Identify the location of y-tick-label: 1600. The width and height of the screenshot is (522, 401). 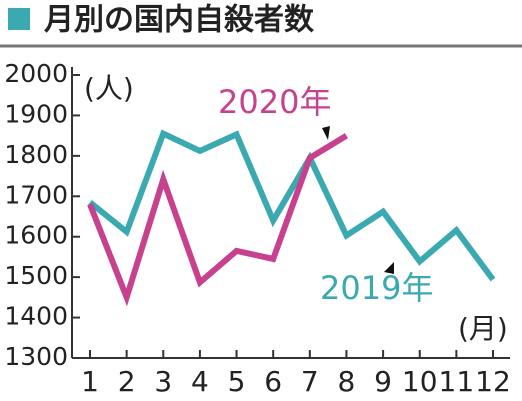
(36, 235).